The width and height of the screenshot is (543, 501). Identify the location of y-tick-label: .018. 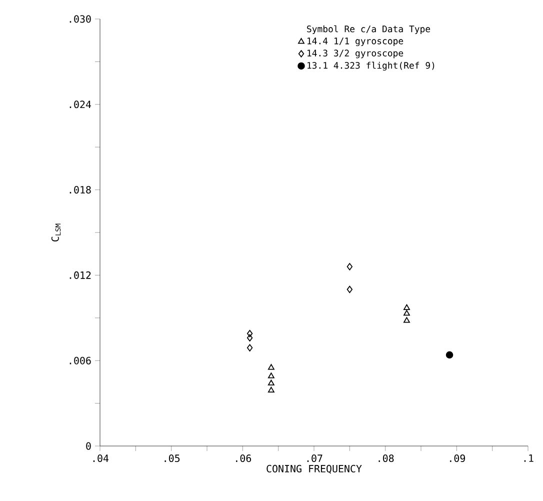
(80, 190).